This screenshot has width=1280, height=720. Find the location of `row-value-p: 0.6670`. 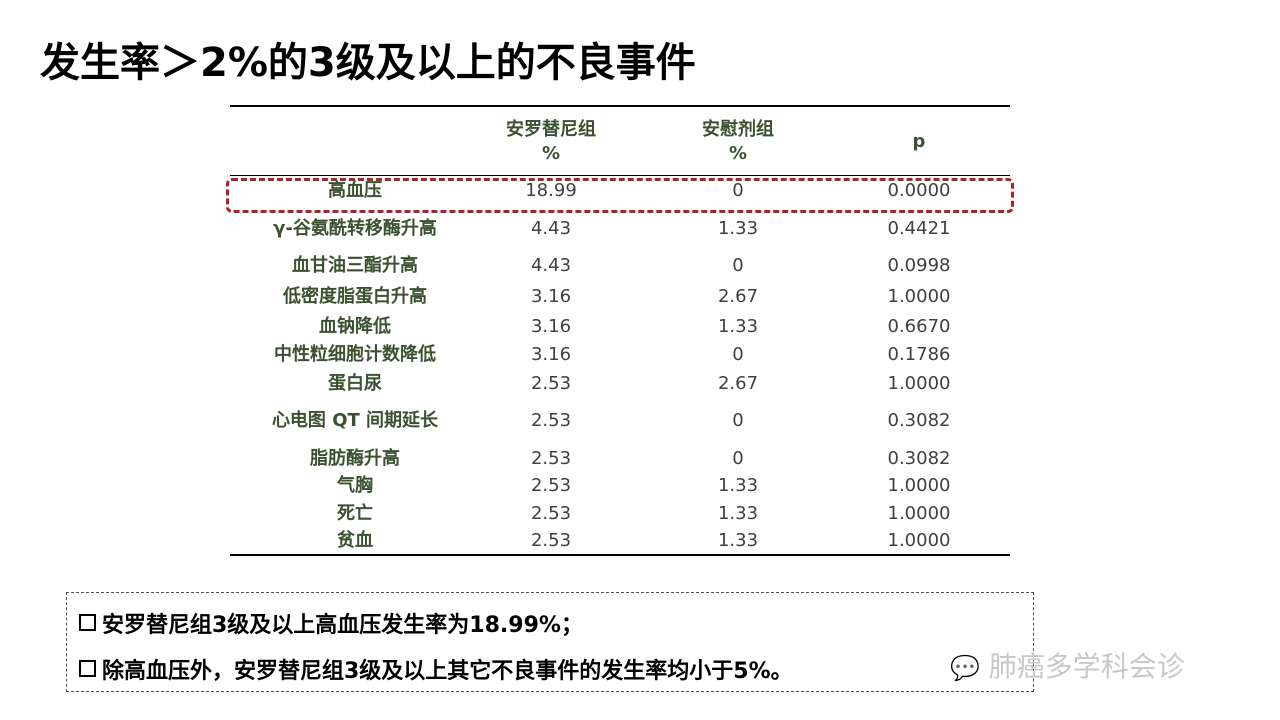

row-value-p: 0.6670 is located at coordinates (919, 326).